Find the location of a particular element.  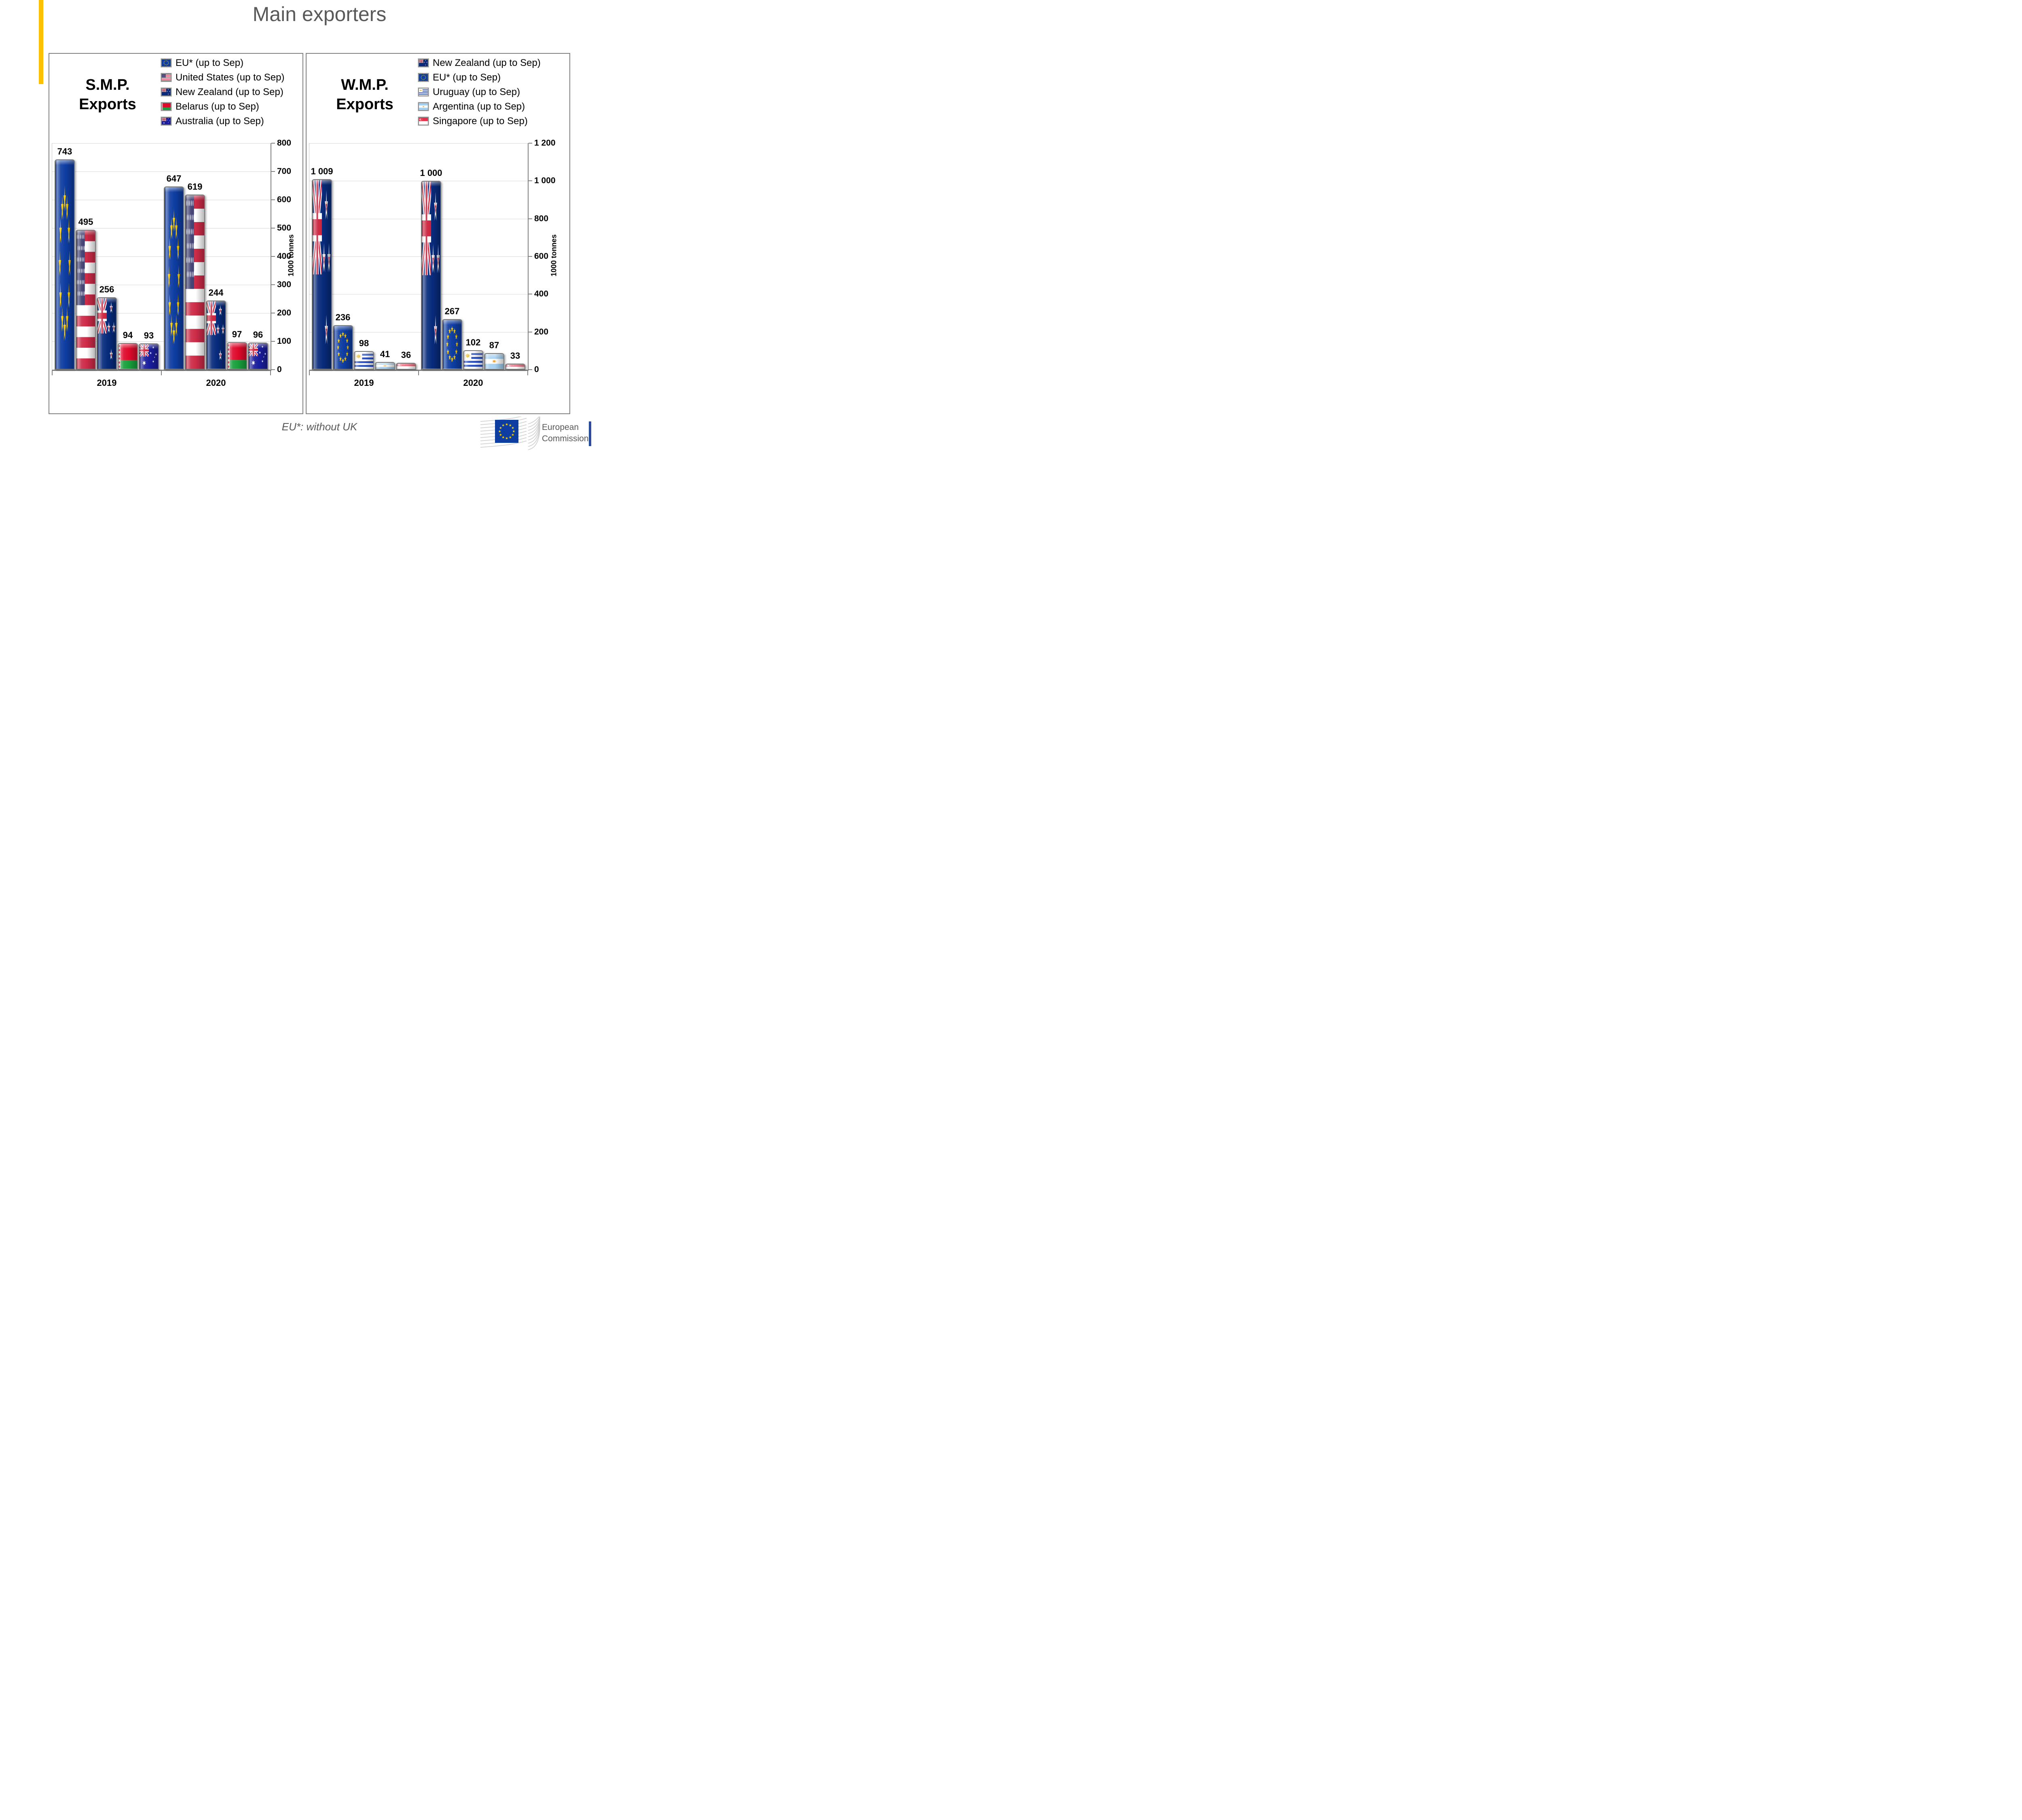

chart-title-line: S.M.P. is located at coordinates (107, 84).